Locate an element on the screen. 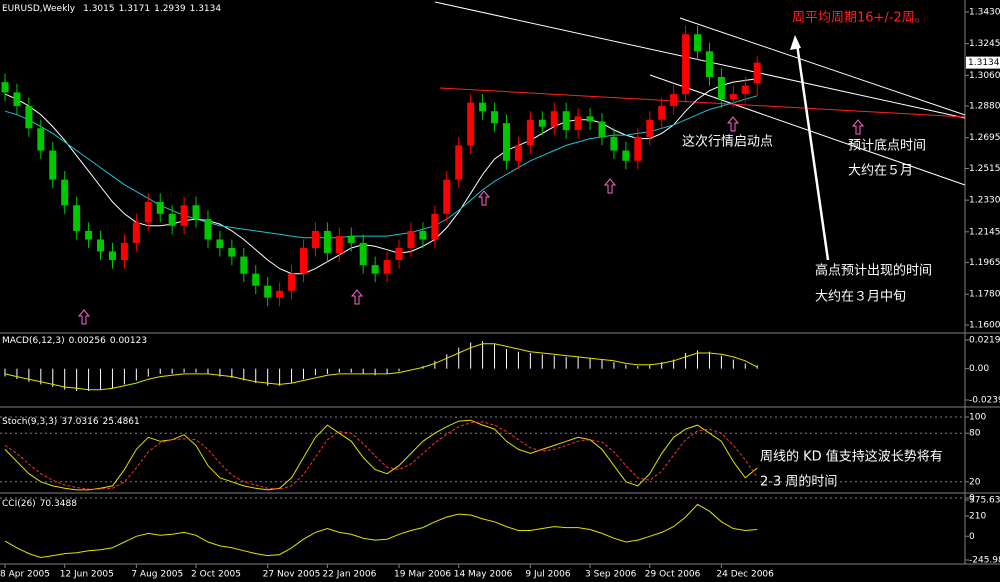 Image resolution: width=1000 pixels, height=582 pixels. x-tick-label: 29 Oct 2006 is located at coordinates (673, 575).